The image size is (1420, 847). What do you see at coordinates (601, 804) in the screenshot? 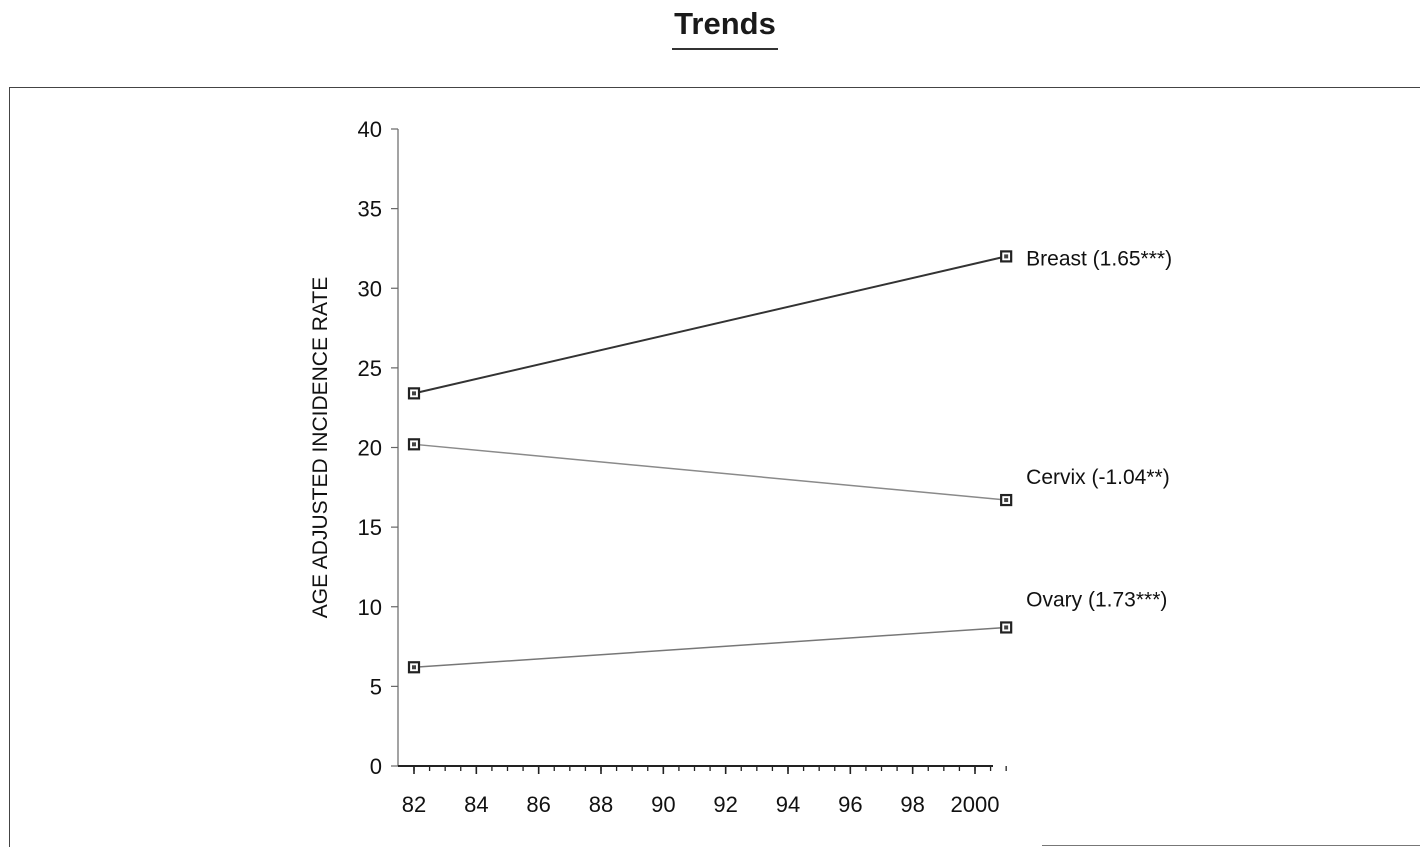
I see `x-tick-label: 88` at bounding box center [601, 804].